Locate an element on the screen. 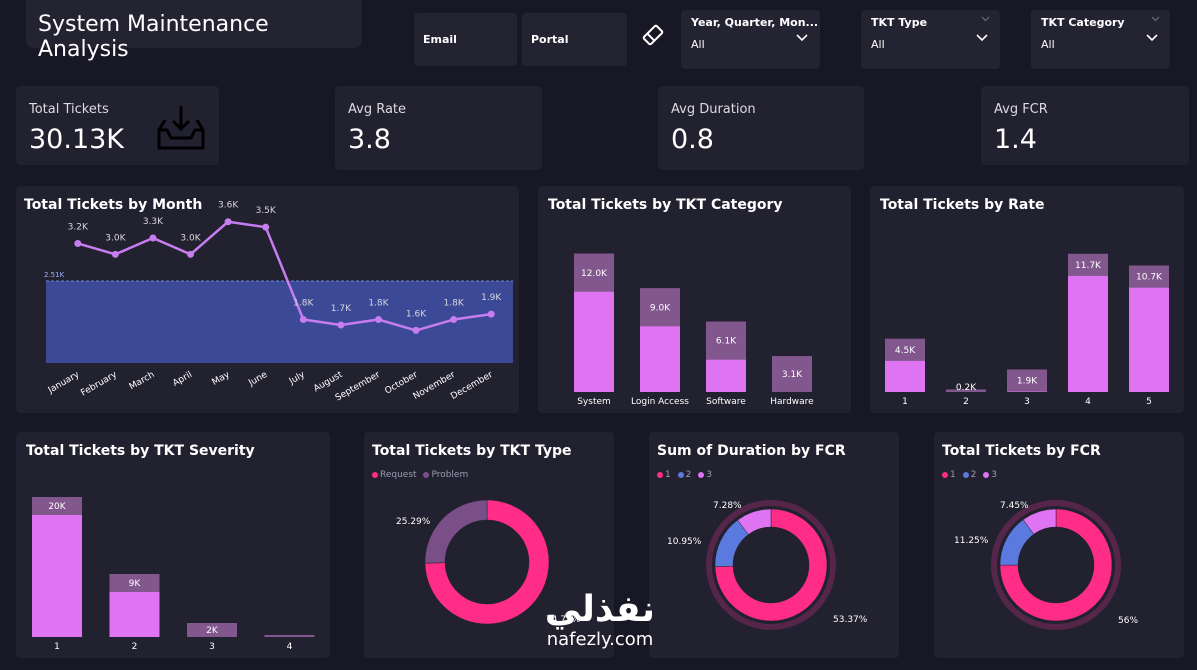  email-button-label: Email is located at coordinates (440, 39).